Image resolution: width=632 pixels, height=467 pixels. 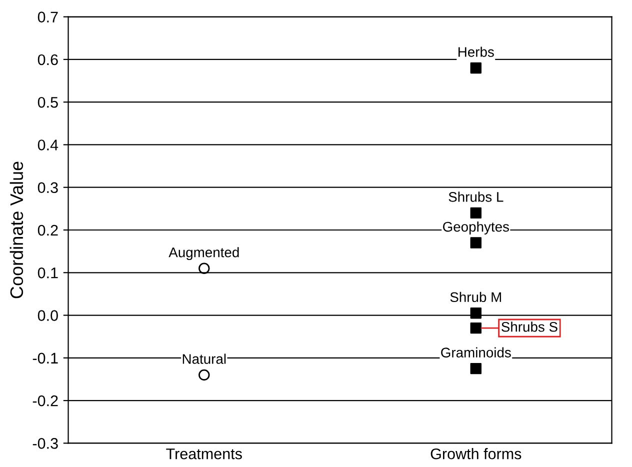 What do you see at coordinates (203, 253) in the screenshot?
I see `annotation: Augmented` at bounding box center [203, 253].